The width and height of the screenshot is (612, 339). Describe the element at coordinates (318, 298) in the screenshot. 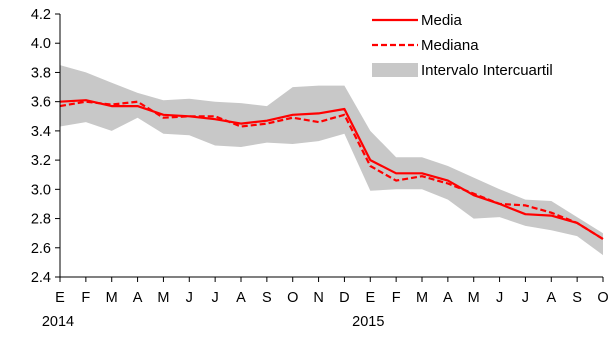

I see `x-tick-label: N` at that location.